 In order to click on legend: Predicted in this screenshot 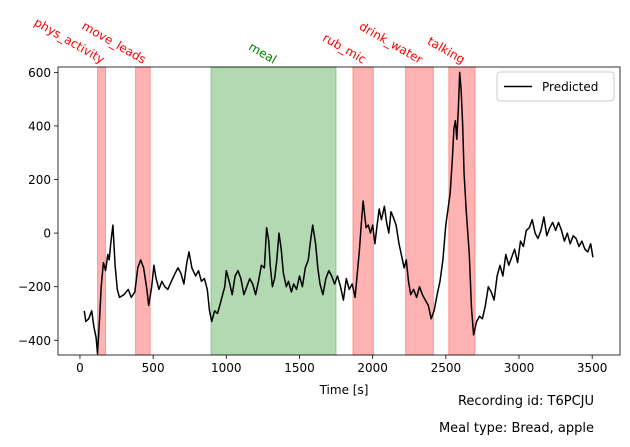, I will do `click(555, 86)`.